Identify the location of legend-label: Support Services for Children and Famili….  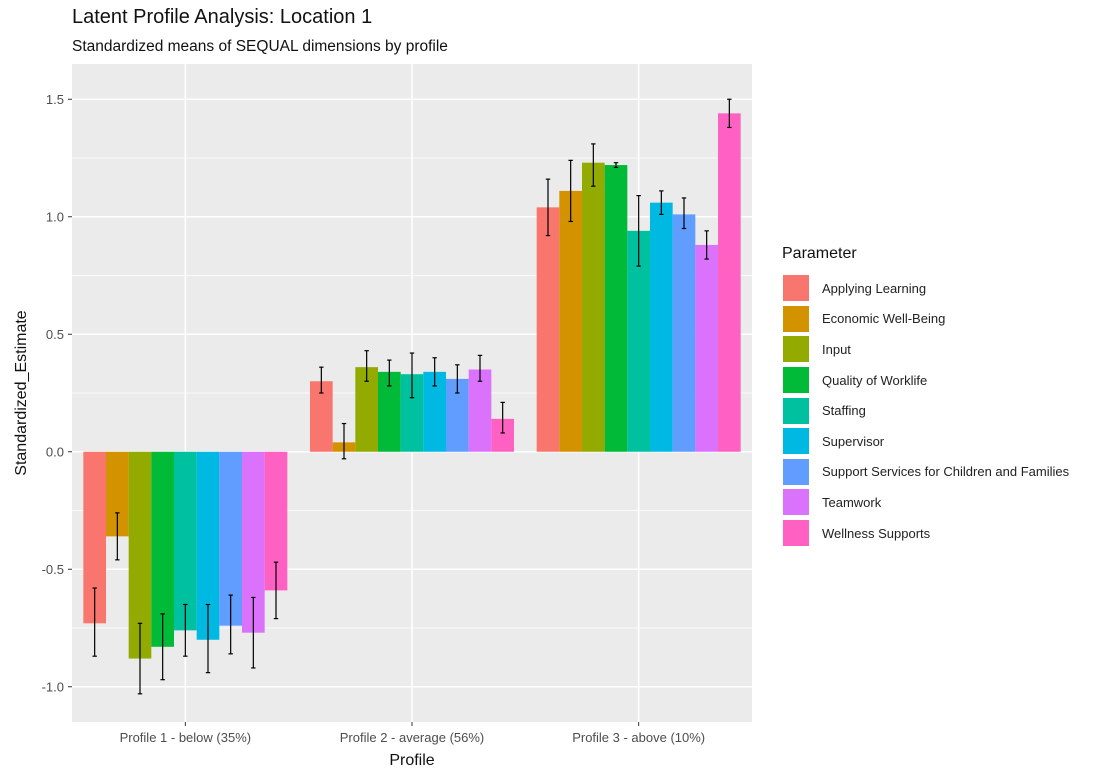
(946, 472).